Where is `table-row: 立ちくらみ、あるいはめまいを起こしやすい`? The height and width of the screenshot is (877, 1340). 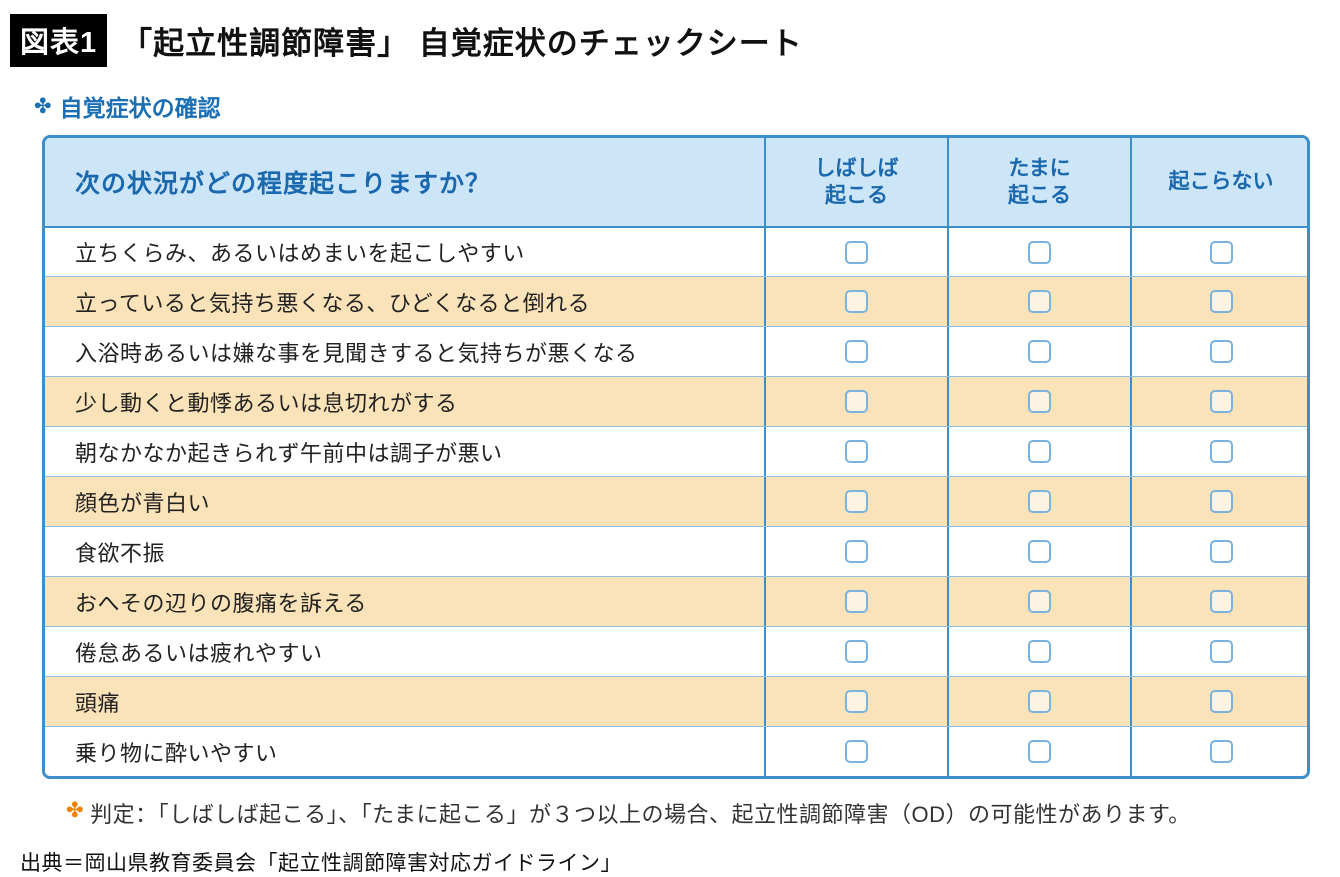
table-row: 立ちくらみ、あるいはめまいを起こしやすい is located at coordinates (676, 251).